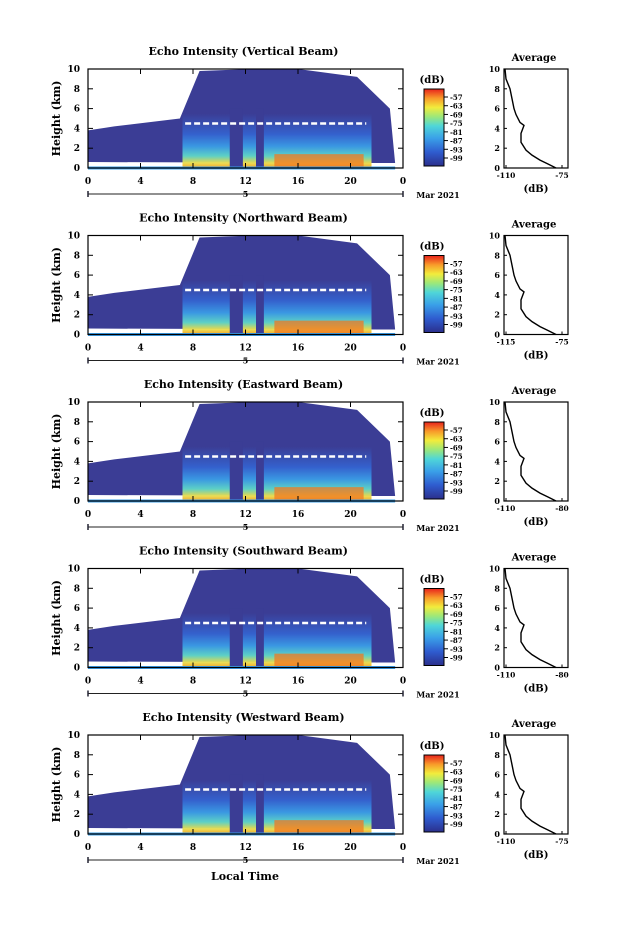 The image size is (621, 929). What do you see at coordinates (246, 361) in the screenshot?
I see `day-marker: 5` at bounding box center [246, 361].